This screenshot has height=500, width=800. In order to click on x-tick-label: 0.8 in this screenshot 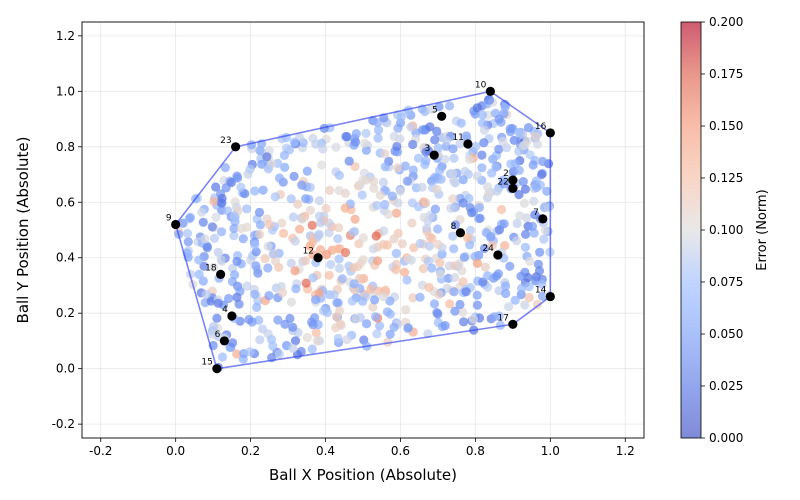, I will do `click(475, 451)`.